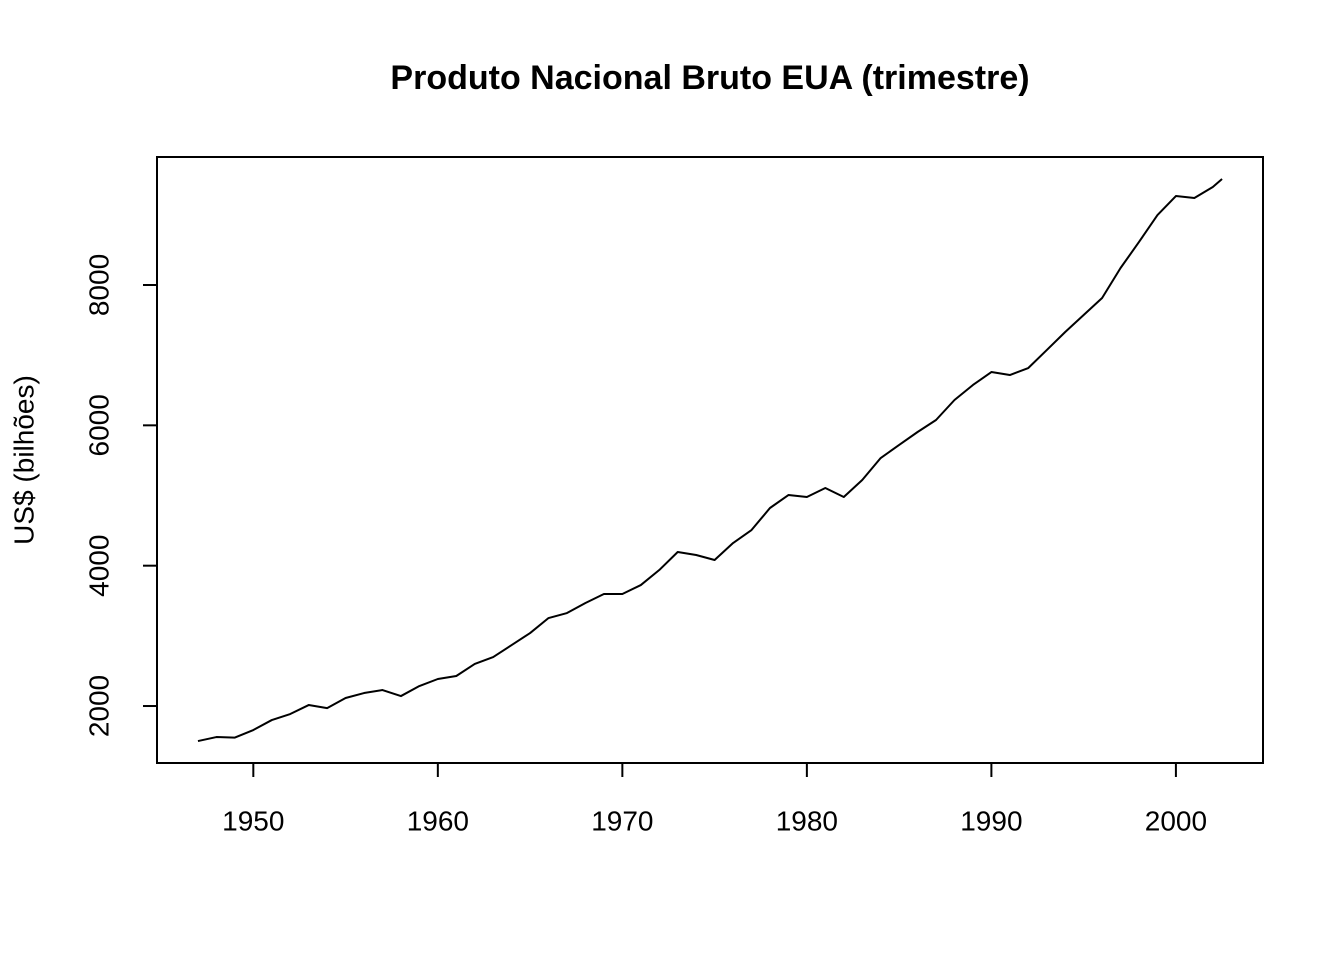 This screenshot has width=1344, height=960. Describe the element at coordinates (438, 820) in the screenshot. I see `x-tick-label: 1960` at that location.